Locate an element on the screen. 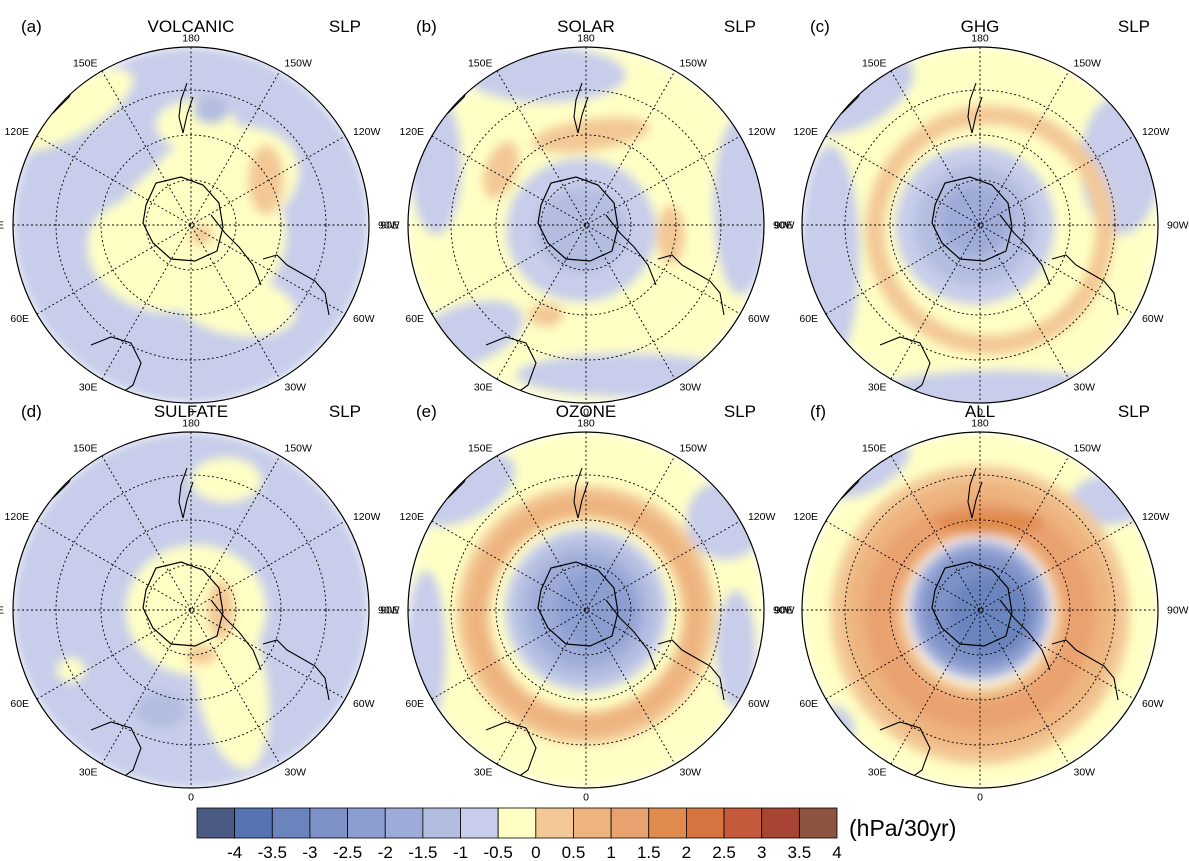 Image resolution: width=1189 pixels, height=861 pixels. panel-title: OZONE is located at coordinates (586, 411).